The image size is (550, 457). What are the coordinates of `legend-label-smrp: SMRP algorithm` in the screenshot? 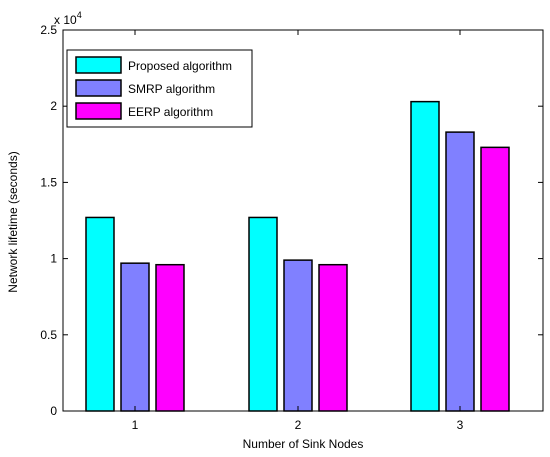 It's located at (171, 89).